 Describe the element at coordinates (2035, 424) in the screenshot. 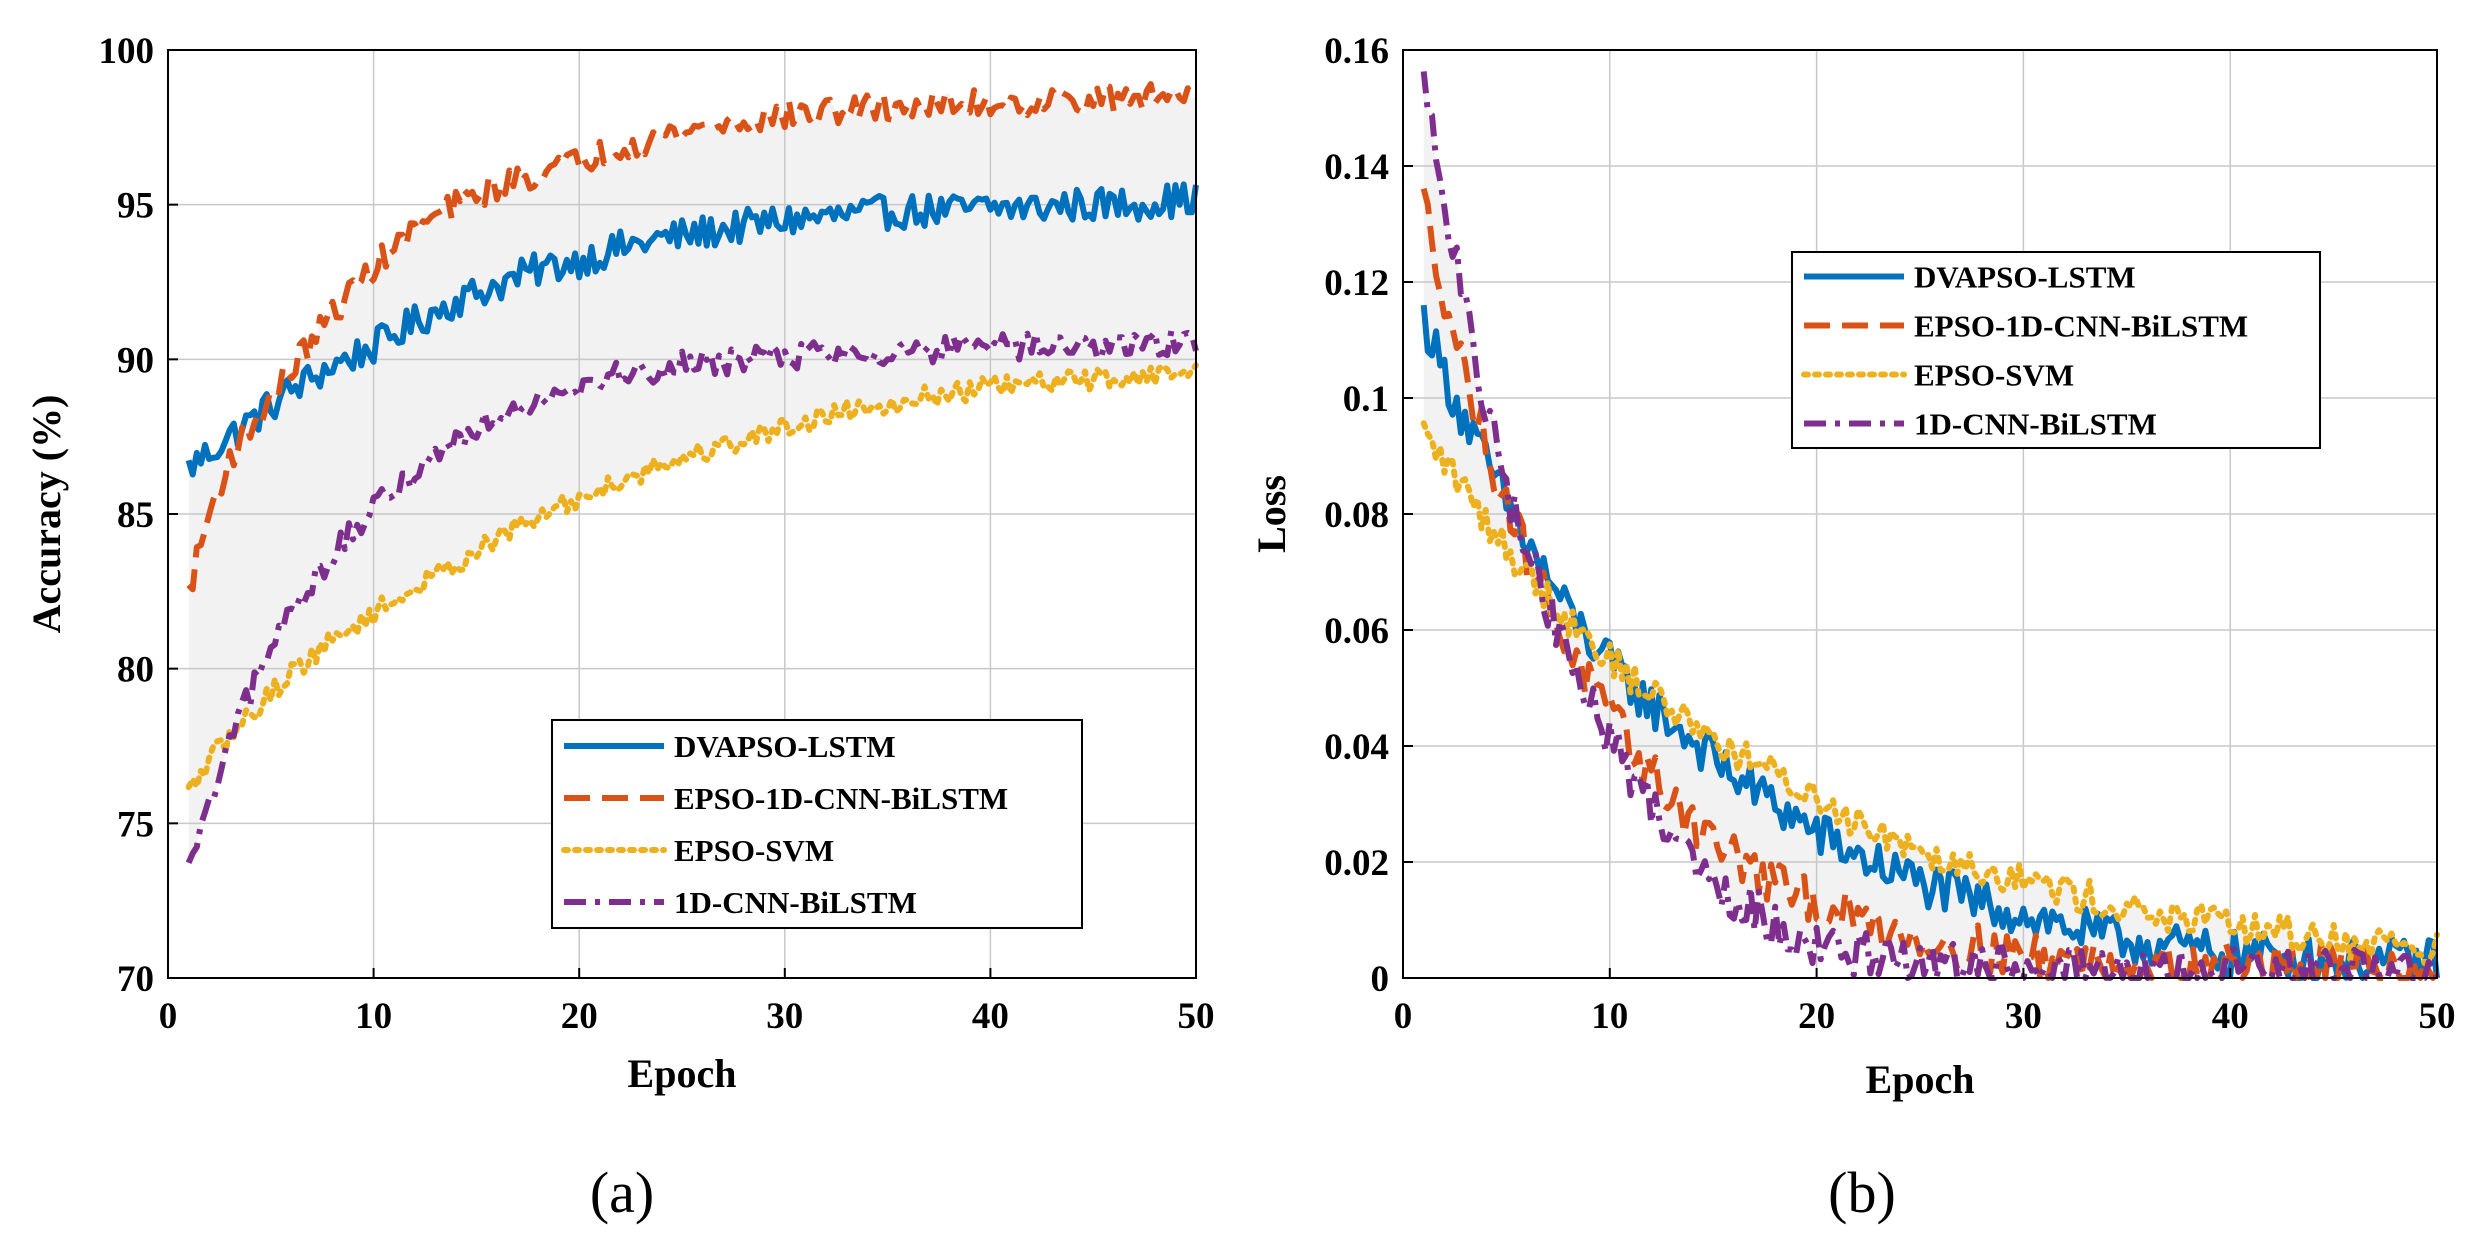

I see `panel-b-legend-label: 1D-CNN-BiLSTM` at that location.